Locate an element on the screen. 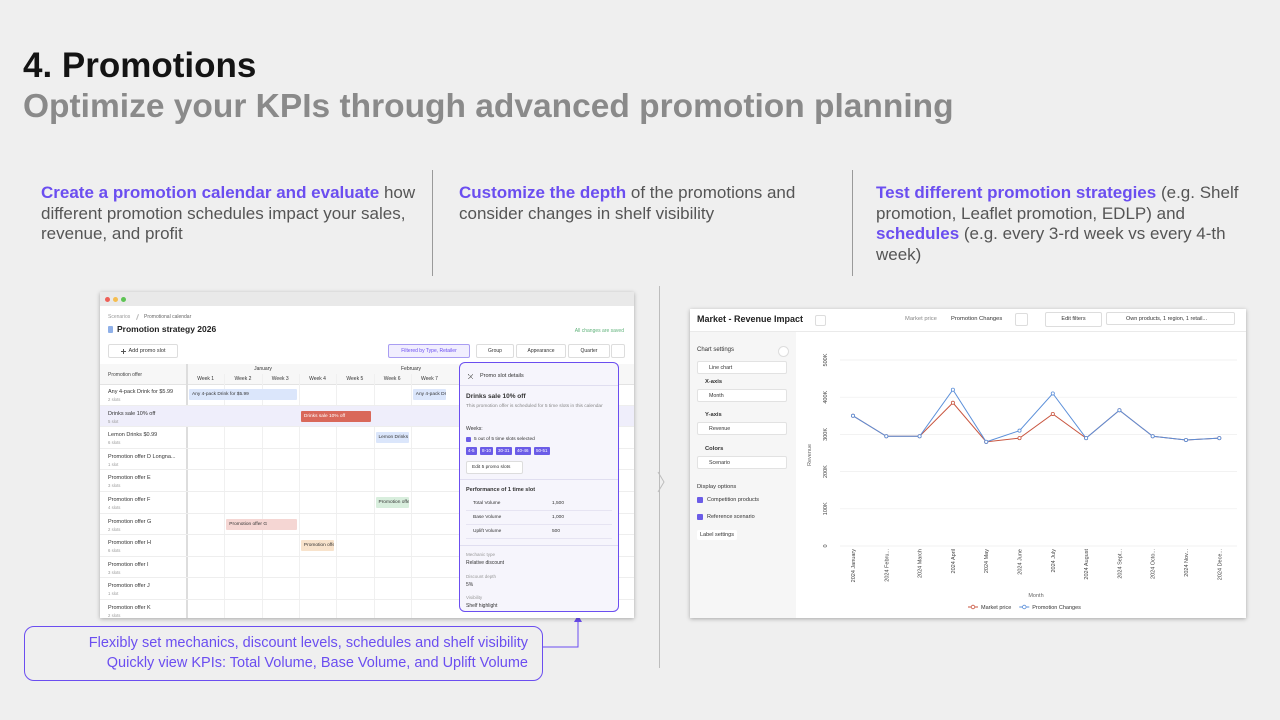 This screenshot has width=1280, height=720. promo-bar: Promotion offe is located at coordinates (317, 546).